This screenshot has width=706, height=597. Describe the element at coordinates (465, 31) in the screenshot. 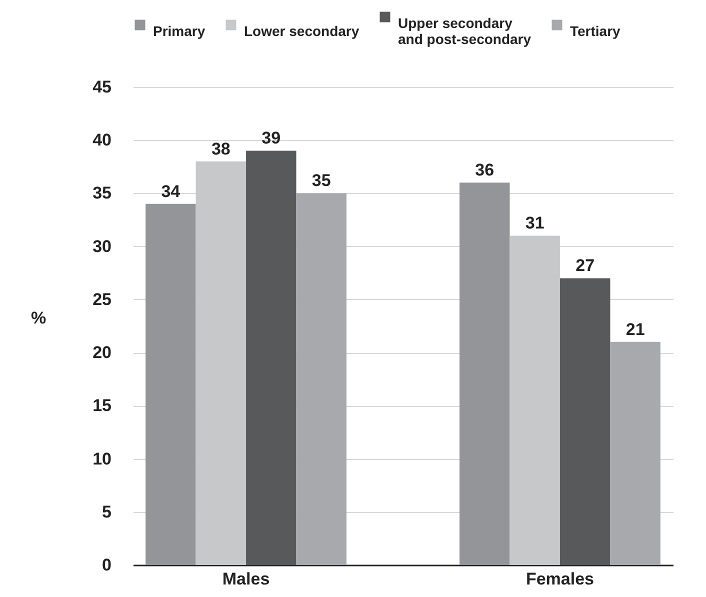

I see `legend-label: Upper secondary and post-secondary` at that location.